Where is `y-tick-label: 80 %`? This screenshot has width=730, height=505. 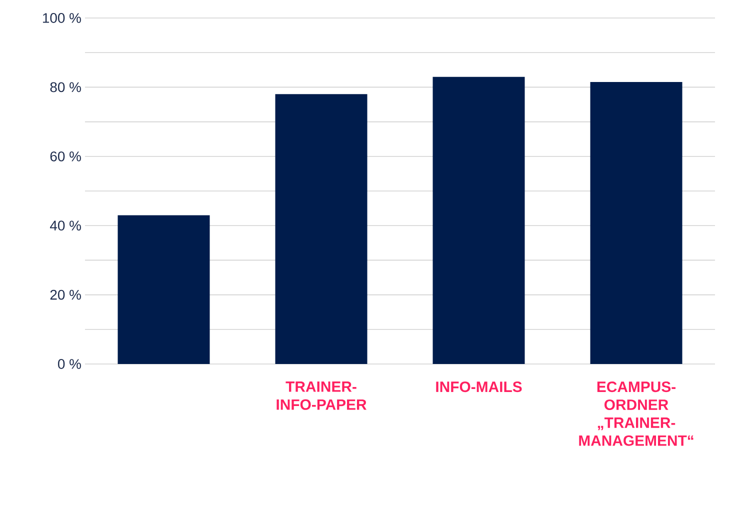
y-tick-label: 80 % is located at coordinates (65, 87).